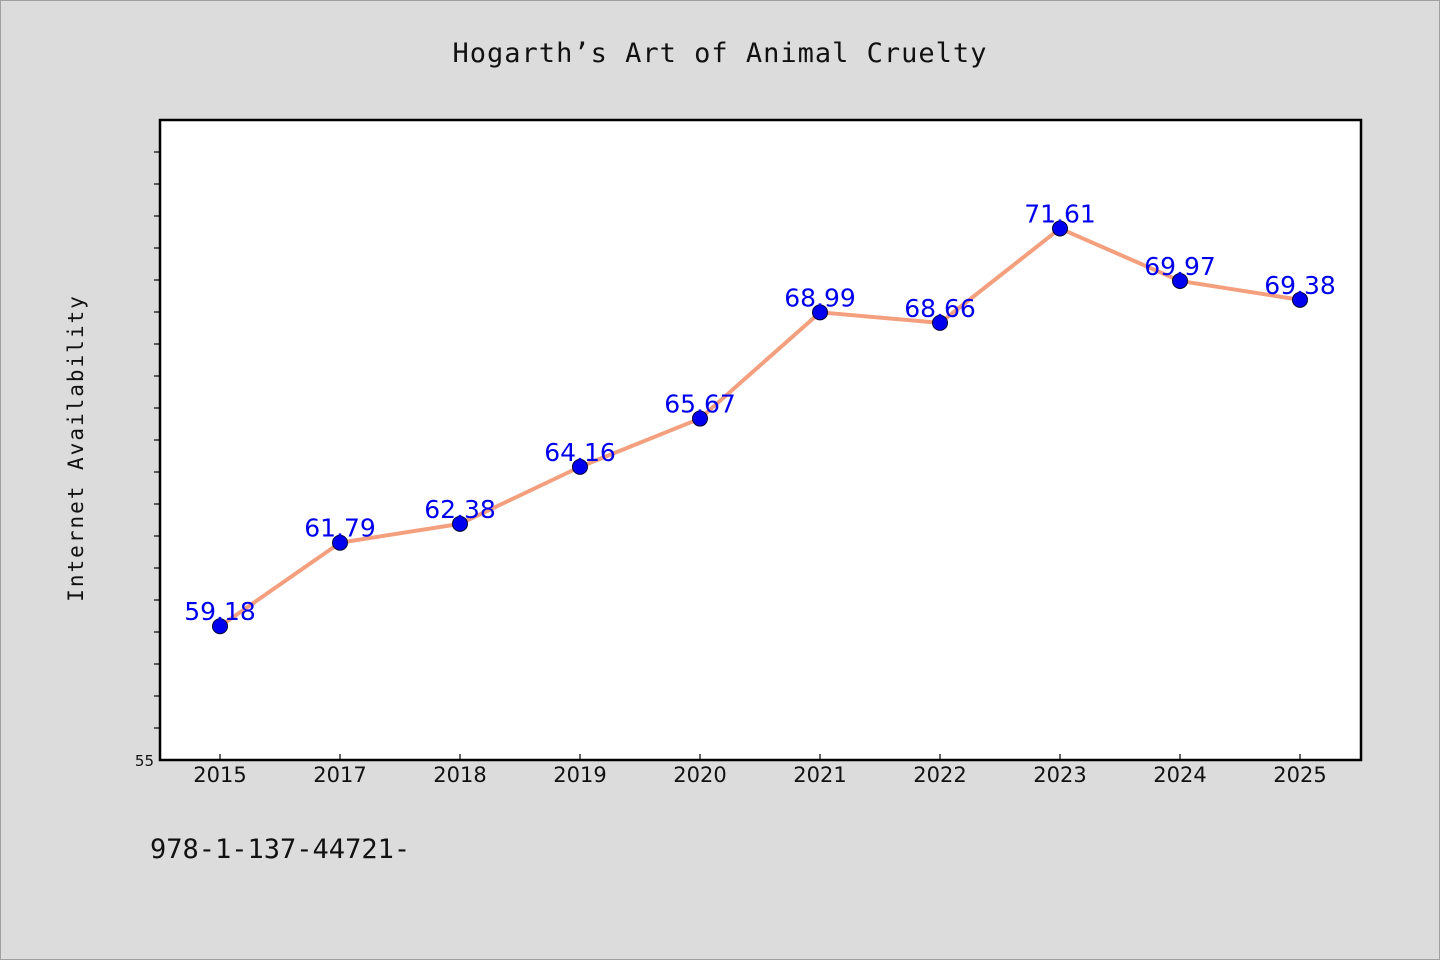  What do you see at coordinates (700, 404) in the screenshot?
I see `data-label: 65.67` at bounding box center [700, 404].